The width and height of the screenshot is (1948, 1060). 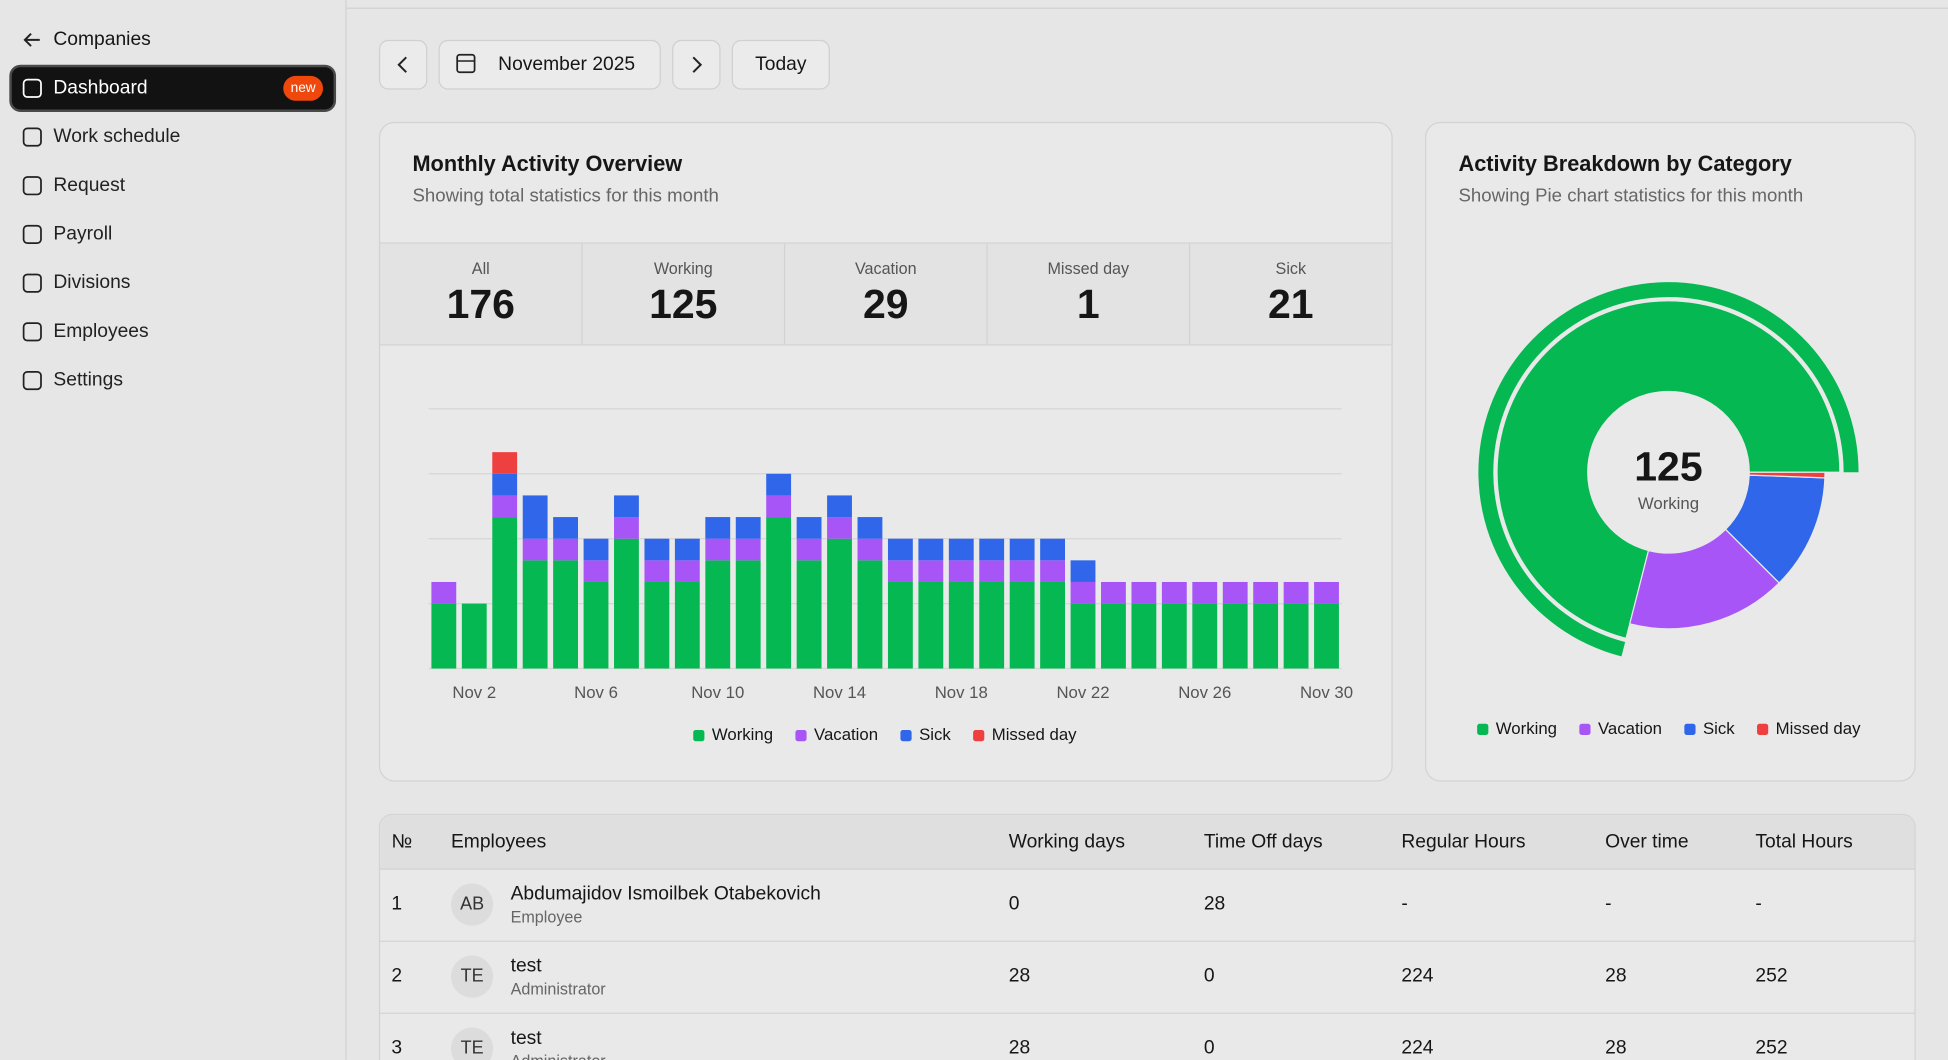 What do you see at coordinates (596, 692) in the screenshot?
I see `x-tick-label: Nov 6` at bounding box center [596, 692].